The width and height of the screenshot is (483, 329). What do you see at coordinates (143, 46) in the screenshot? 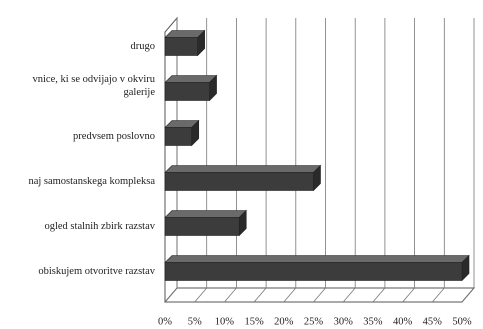
I see `y-tick-label: drugo` at bounding box center [143, 46].